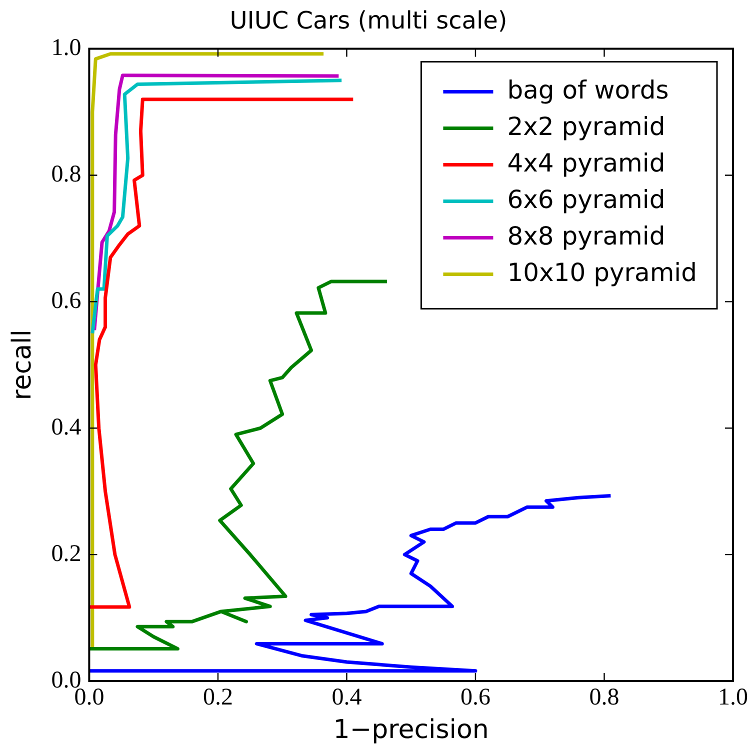  I want to click on y-axis-title: recall, so click(22, 365).